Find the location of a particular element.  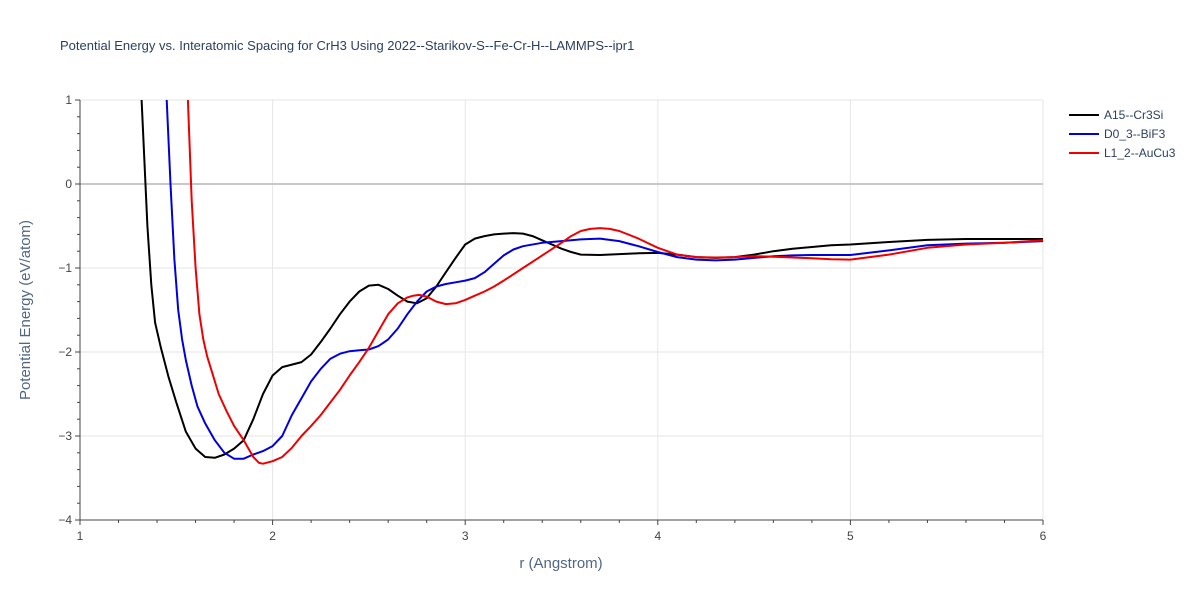

legend-label: L1_2--AuCu3 is located at coordinates (1140, 153).